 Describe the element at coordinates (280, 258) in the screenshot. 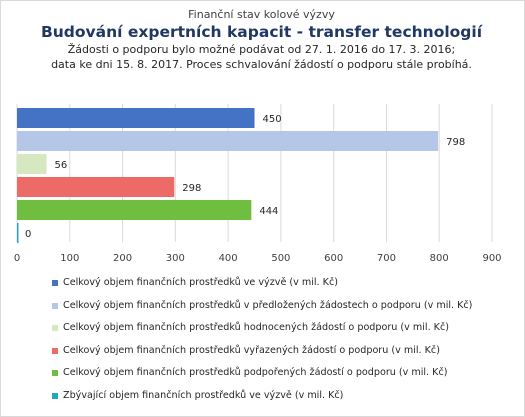

I see `x-tick-label-5: 500` at that location.